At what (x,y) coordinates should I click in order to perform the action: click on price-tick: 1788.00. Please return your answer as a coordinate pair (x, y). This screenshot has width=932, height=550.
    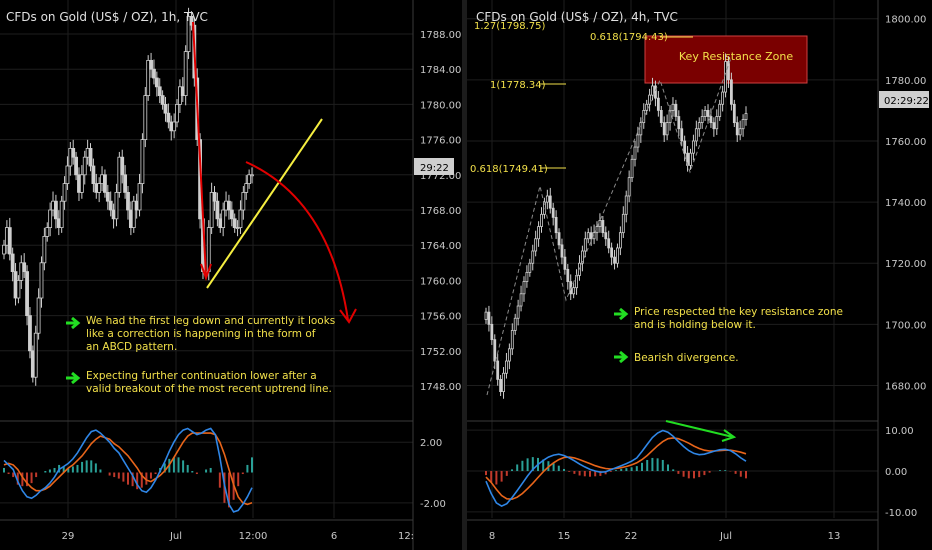
    Looking at the image, I should click on (440, 35).